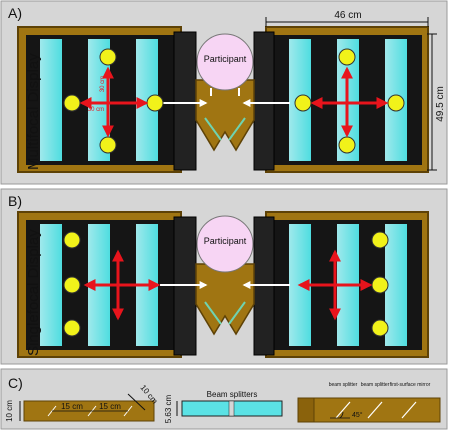 The height and width of the screenshot is (431, 449). I want to click on dim-15cm-2-label: 15 cm, so click(110, 406).